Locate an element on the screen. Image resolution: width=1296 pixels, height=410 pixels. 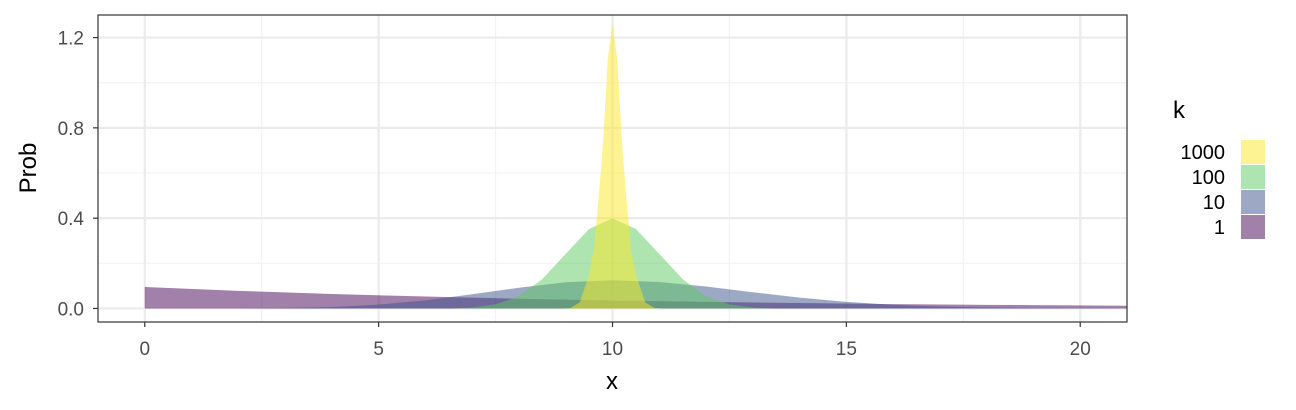
x-tick-label: 0 is located at coordinates (144, 349).